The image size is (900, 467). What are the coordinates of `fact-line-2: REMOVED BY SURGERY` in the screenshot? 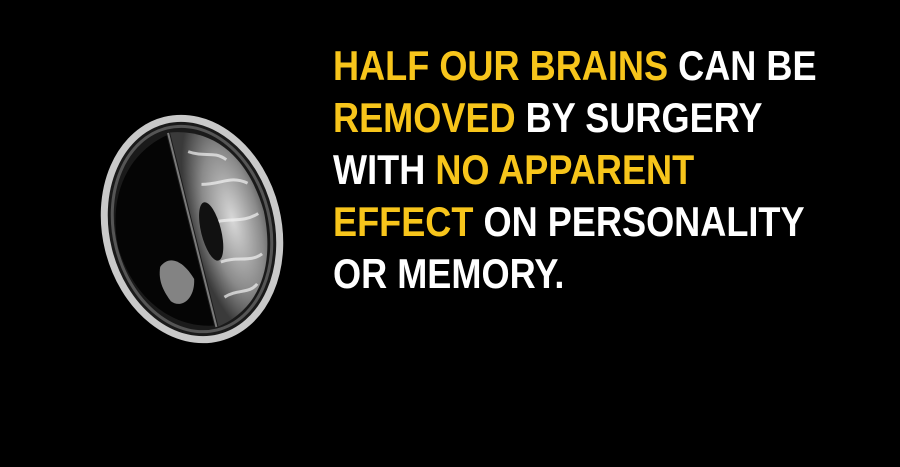 It's located at (565, 118).